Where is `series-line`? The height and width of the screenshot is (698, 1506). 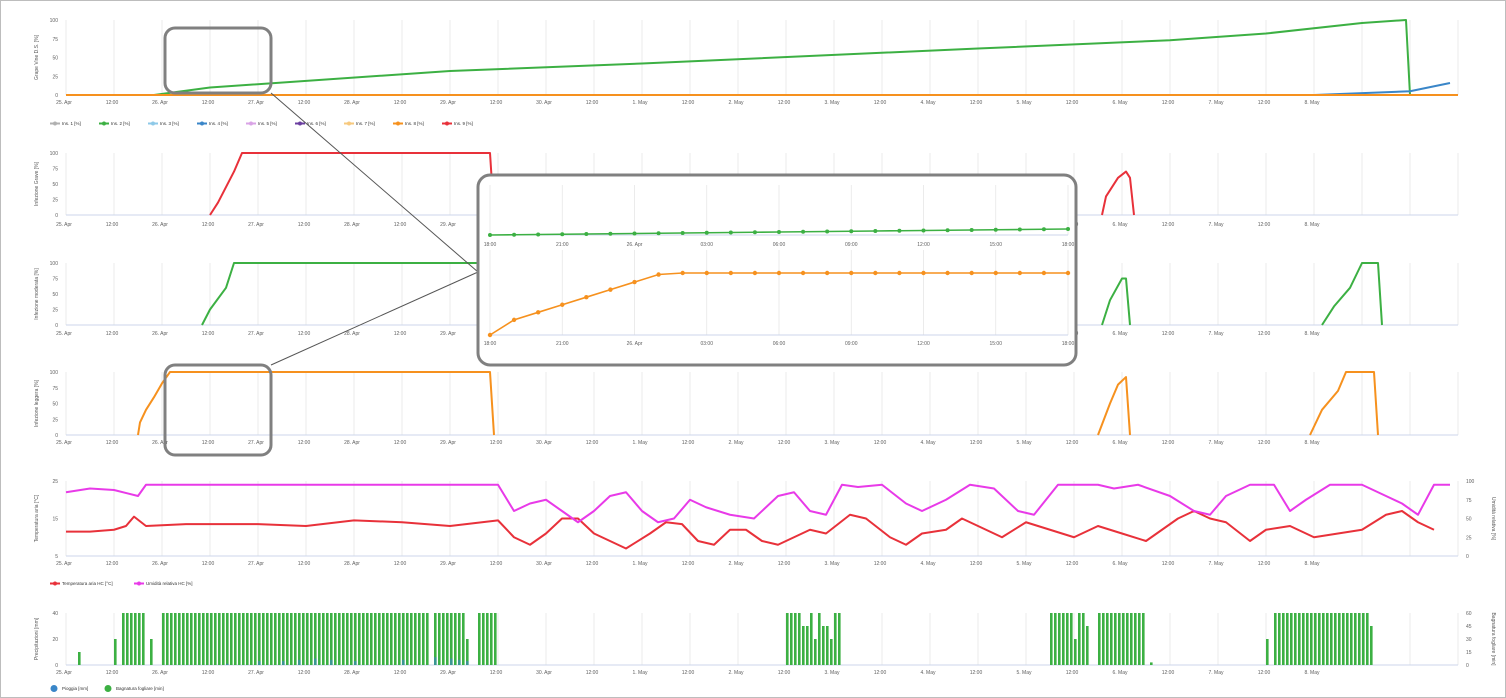
series-line is located at coordinates (1118, 193).